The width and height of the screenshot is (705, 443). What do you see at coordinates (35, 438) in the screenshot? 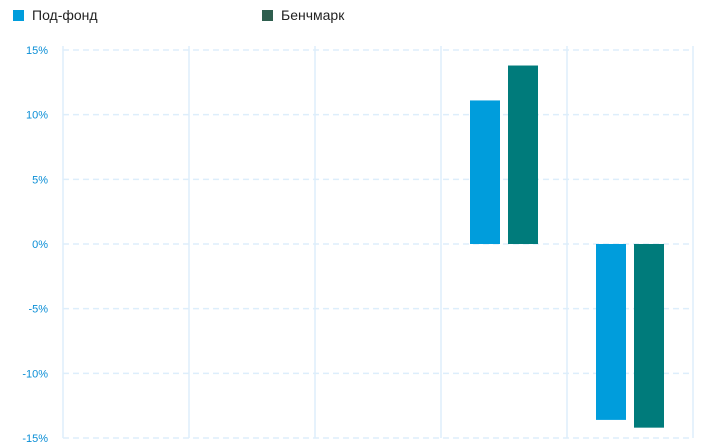
I see `y-tick-label: -15%` at bounding box center [35, 438].